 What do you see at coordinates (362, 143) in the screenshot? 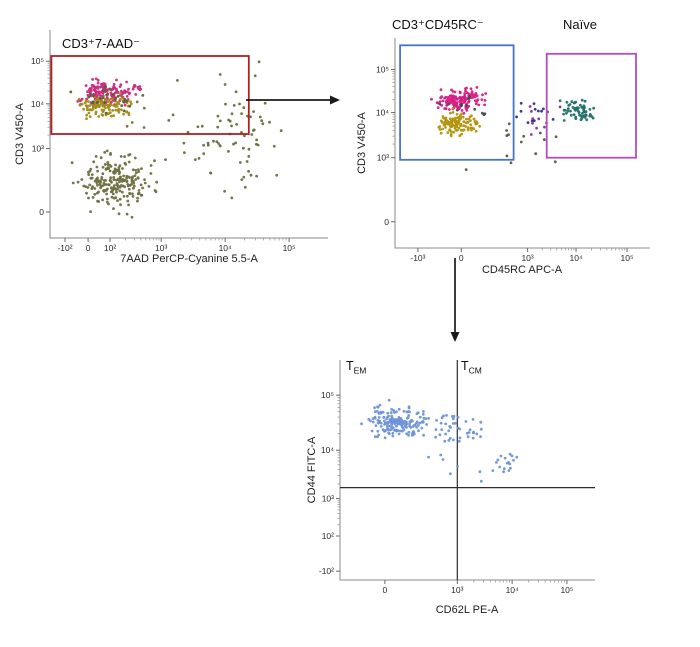
I see `plot2-y-axis-title: CD3 V450-A` at bounding box center [362, 143].